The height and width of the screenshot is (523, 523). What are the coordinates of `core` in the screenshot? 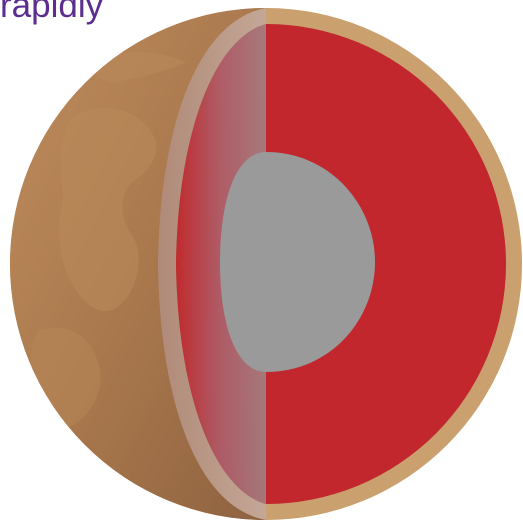 It's located at (297, 262).